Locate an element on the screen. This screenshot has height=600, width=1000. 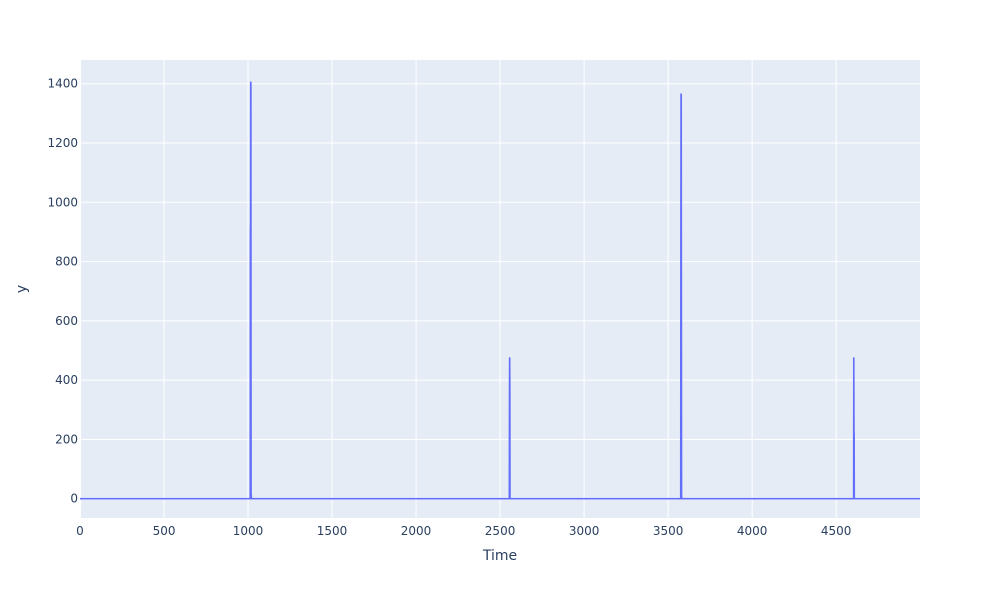
x-tick-label: 500 is located at coordinates (164, 531).